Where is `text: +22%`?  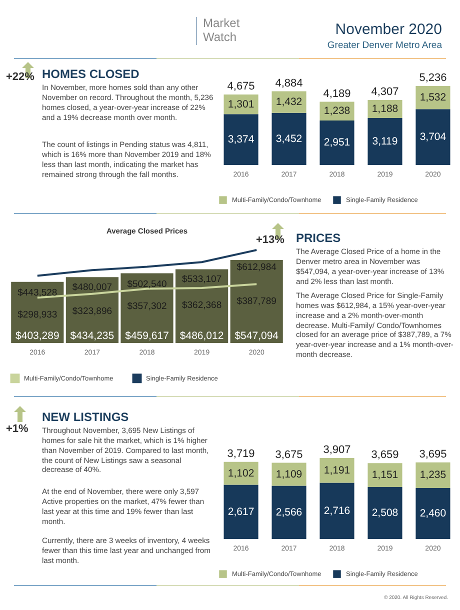
text: +22% is located at coordinates (20, 77).